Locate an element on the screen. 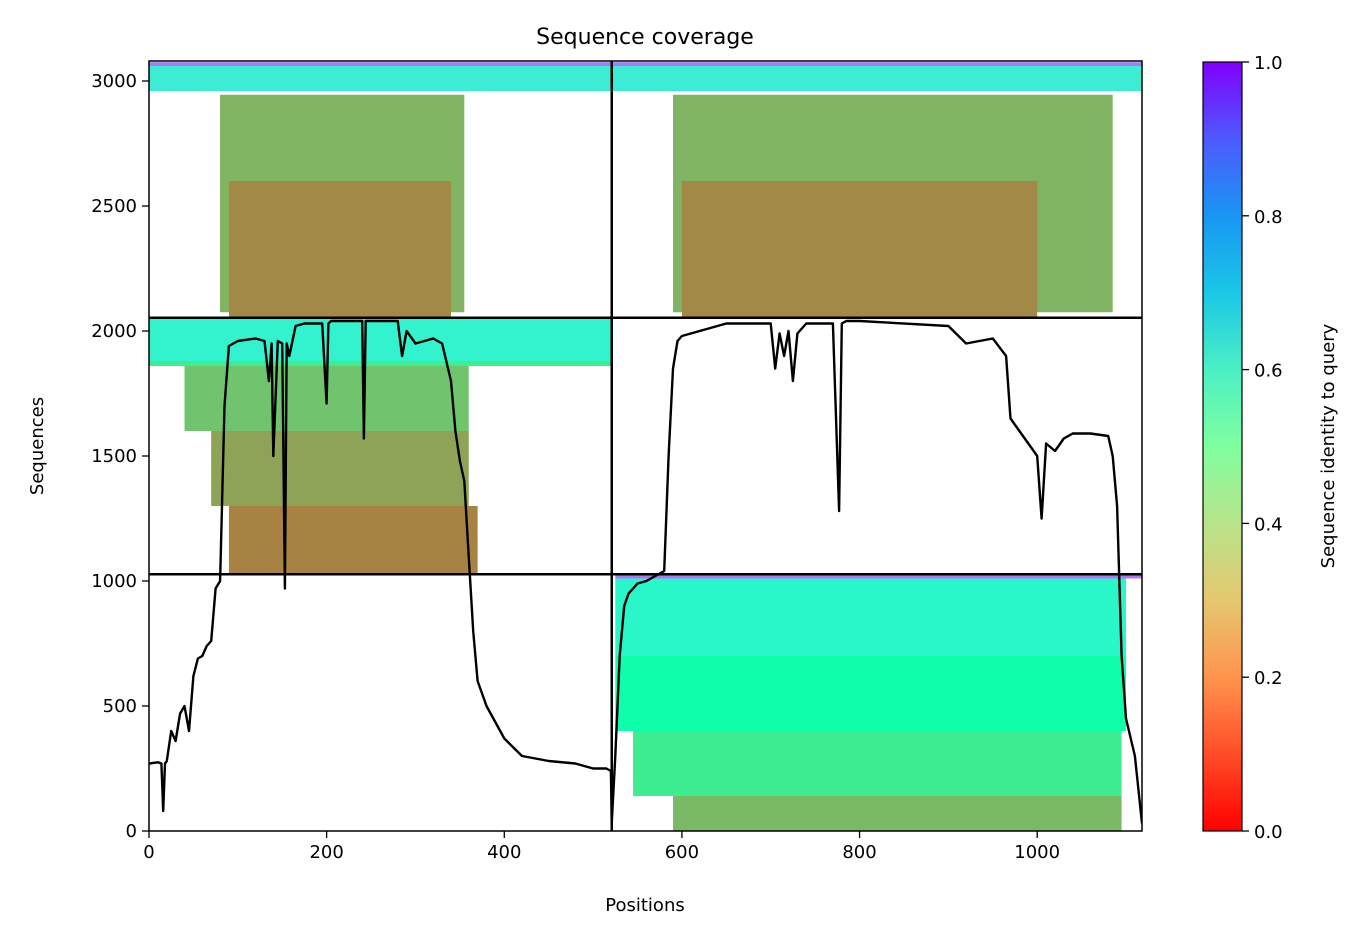  colorbar-label: Sequence identity to query is located at coordinates (1328, 445).